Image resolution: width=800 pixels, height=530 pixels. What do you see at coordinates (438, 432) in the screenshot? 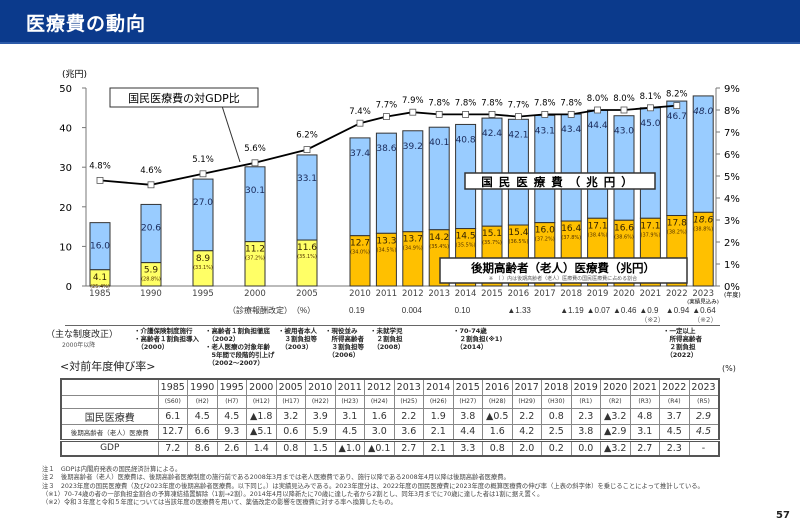
I see `table-cell: 2.1` at bounding box center [438, 432].